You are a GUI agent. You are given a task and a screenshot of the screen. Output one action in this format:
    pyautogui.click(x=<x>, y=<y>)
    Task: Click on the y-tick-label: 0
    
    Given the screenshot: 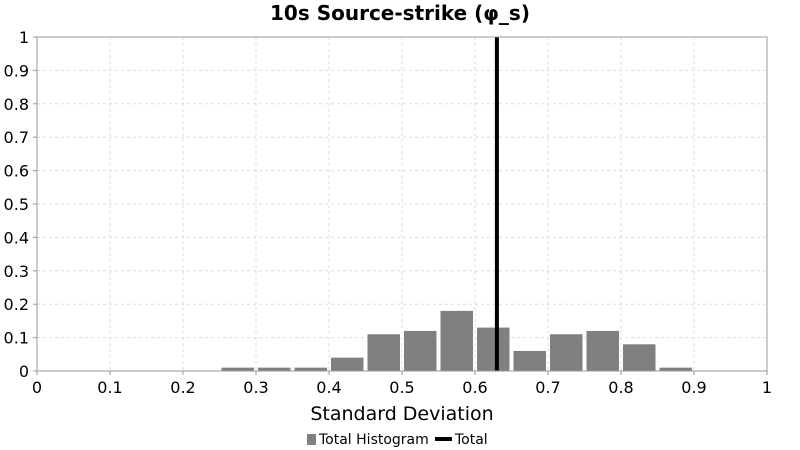 What is the action you would take?
    pyautogui.click(x=24, y=371)
    